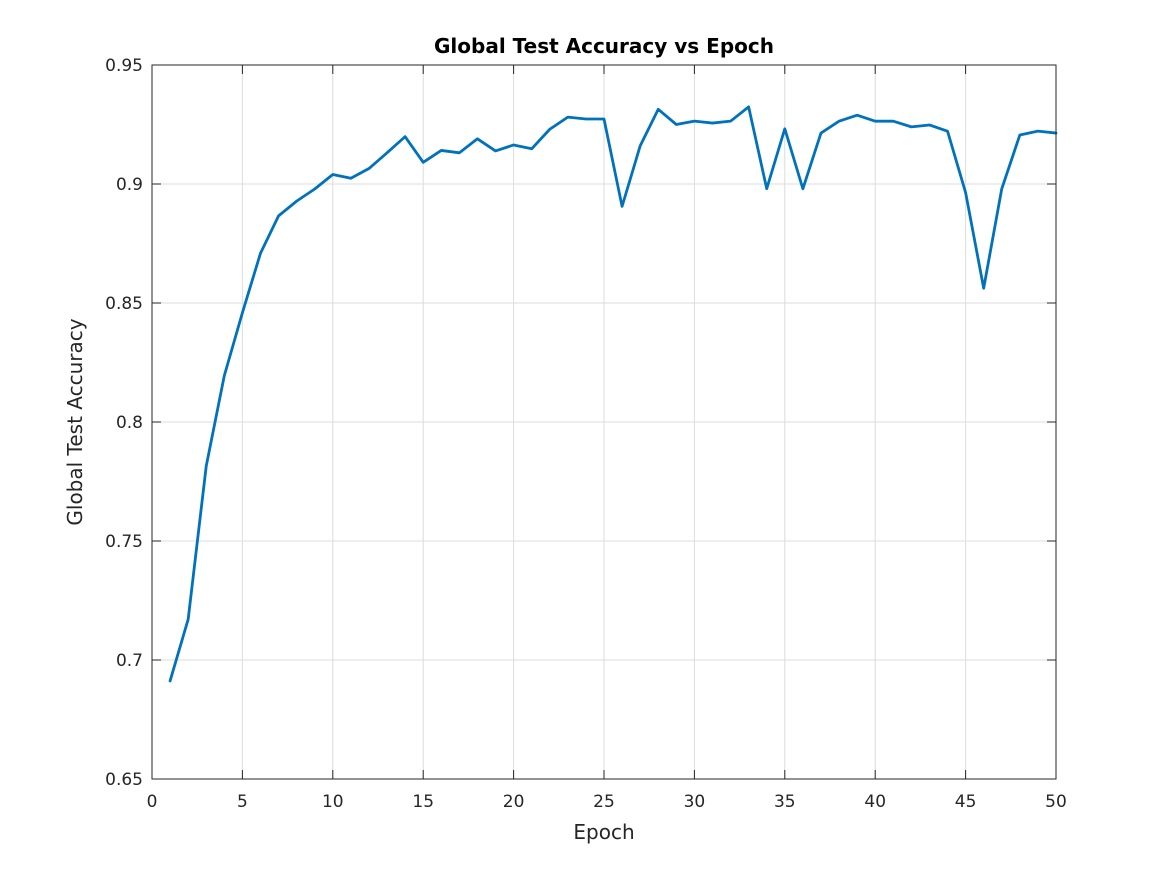 The height and width of the screenshot is (879, 1167). What do you see at coordinates (604, 802) in the screenshot?
I see `x-tick-label: 25` at bounding box center [604, 802].